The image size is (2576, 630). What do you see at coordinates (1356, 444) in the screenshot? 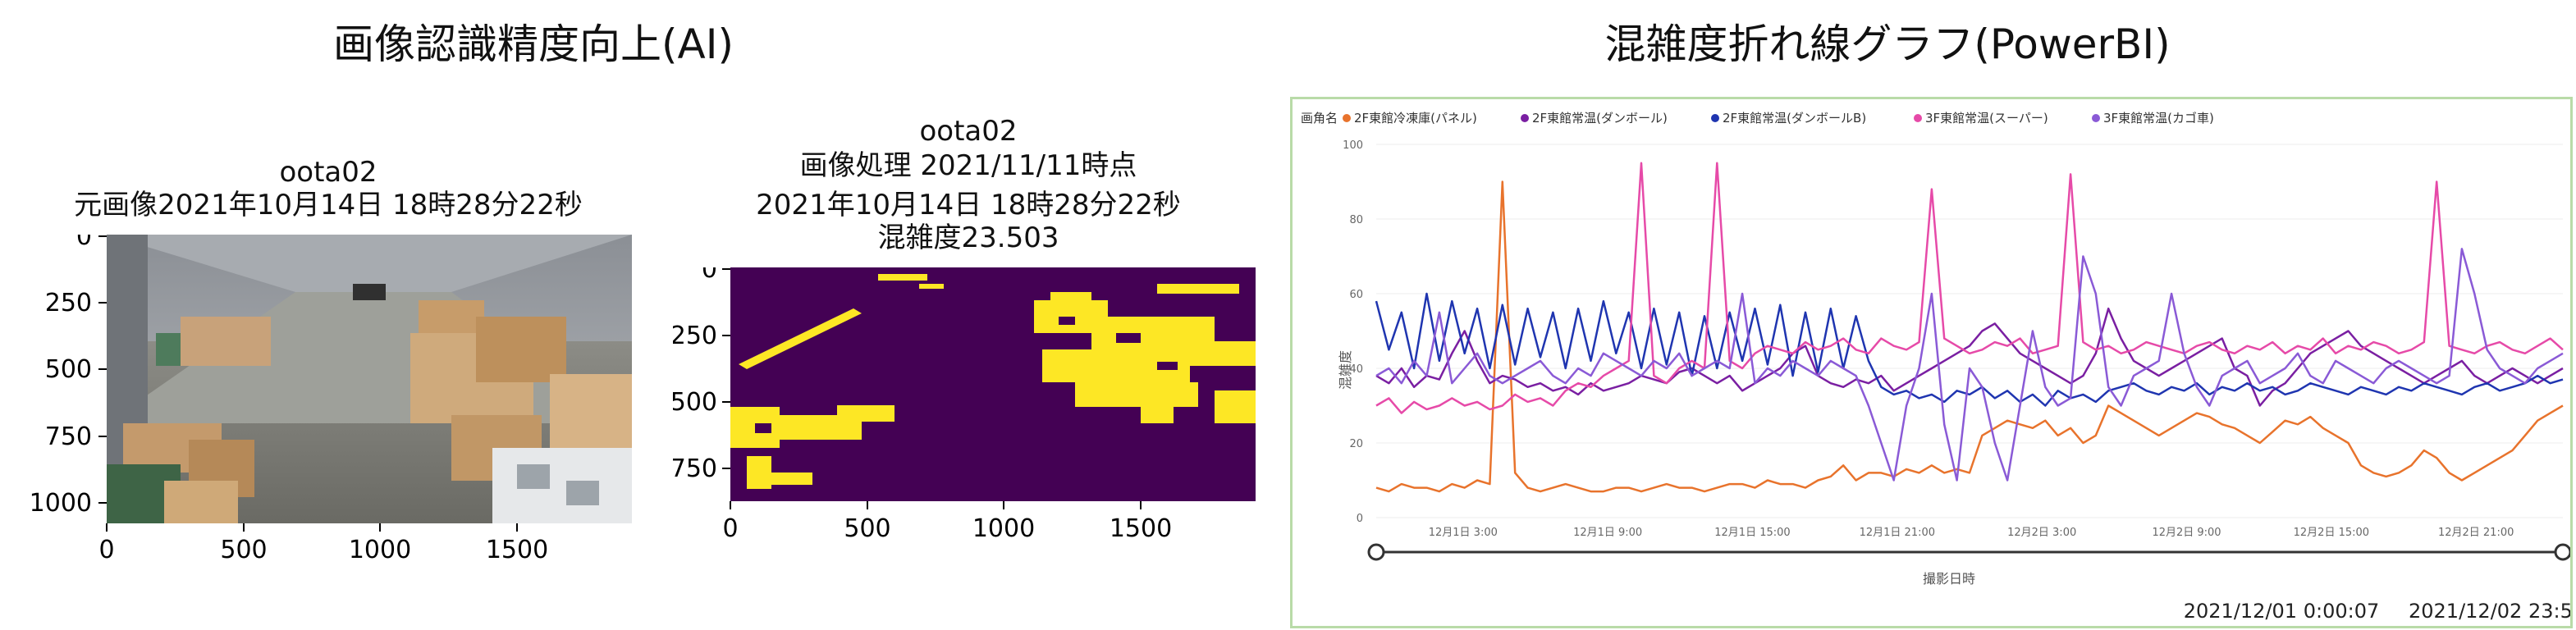
I see `y-tick-label: 20` at bounding box center [1356, 444].